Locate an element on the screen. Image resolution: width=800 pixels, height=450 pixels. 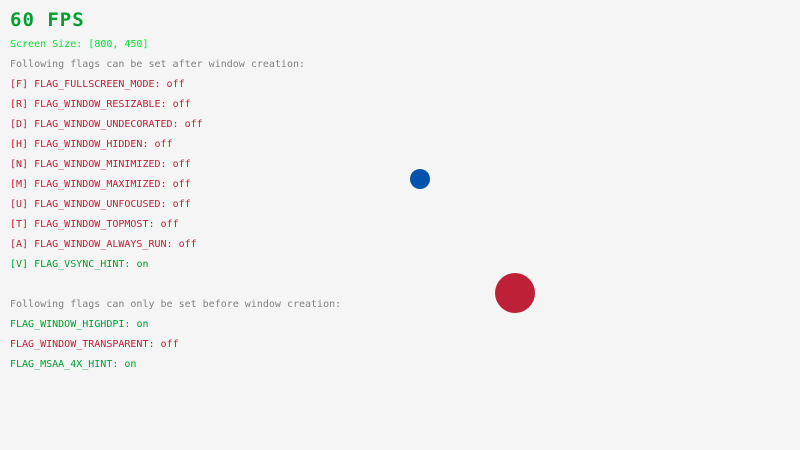
flag-label: [R] FLAG_WINDOW_RESIZABLE: is located at coordinates (88, 104).